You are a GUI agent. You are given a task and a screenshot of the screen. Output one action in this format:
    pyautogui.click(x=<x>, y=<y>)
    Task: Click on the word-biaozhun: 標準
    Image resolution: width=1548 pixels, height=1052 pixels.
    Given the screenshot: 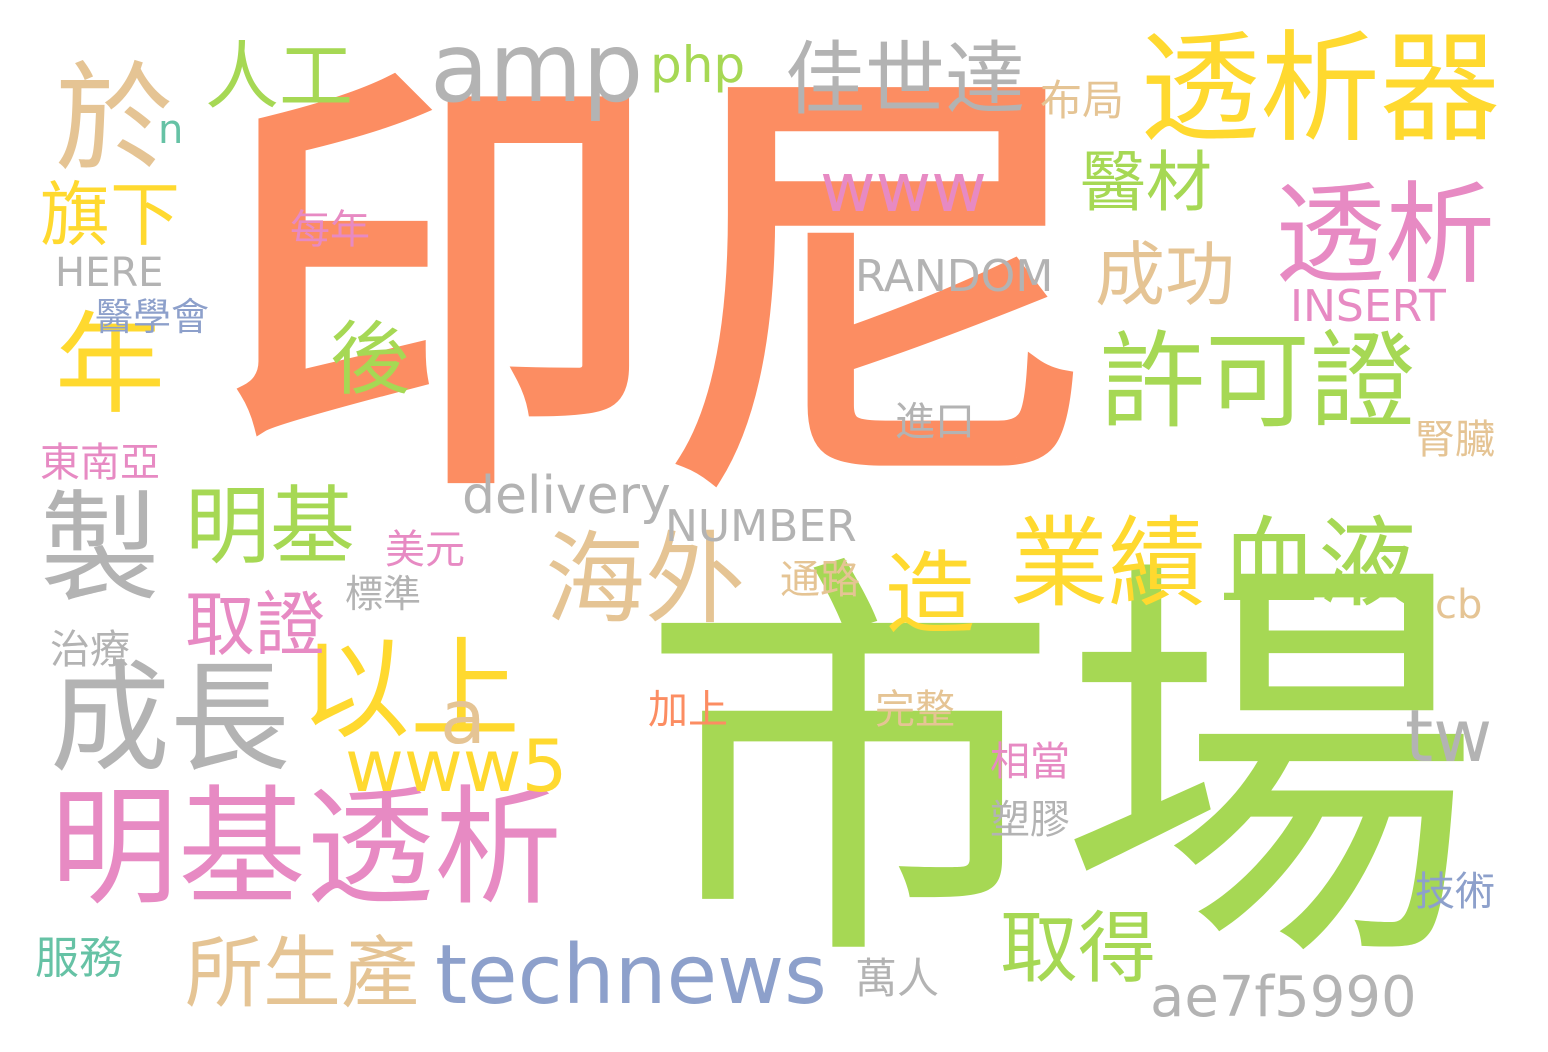 What is the action you would take?
    pyautogui.click(x=383, y=594)
    